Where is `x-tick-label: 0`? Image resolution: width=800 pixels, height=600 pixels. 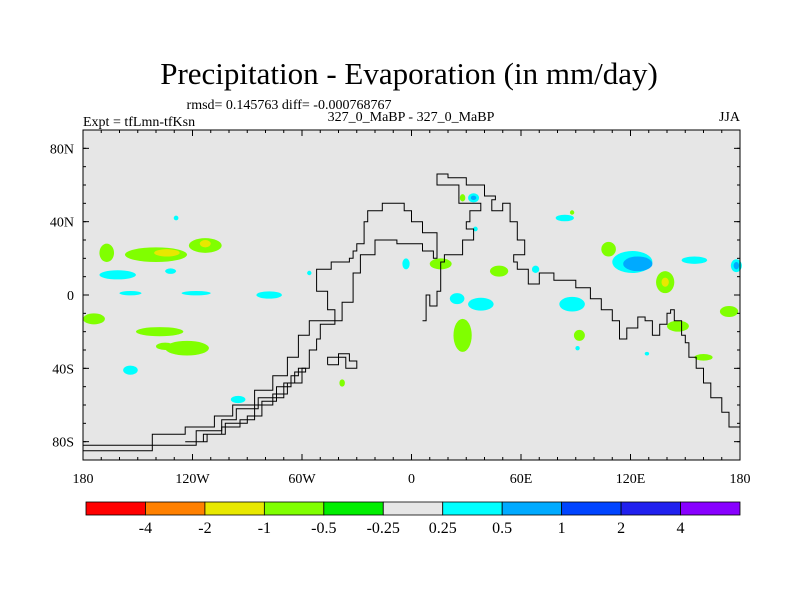 x-tick-label: 0 is located at coordinates (411, 479).